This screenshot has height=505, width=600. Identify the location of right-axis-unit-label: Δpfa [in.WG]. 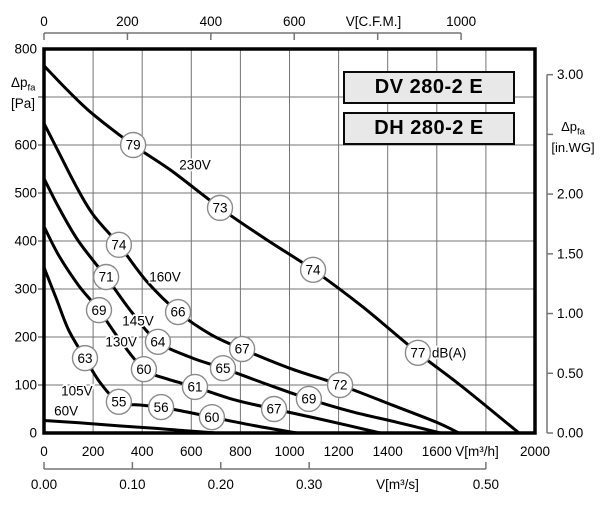
(573, 137).